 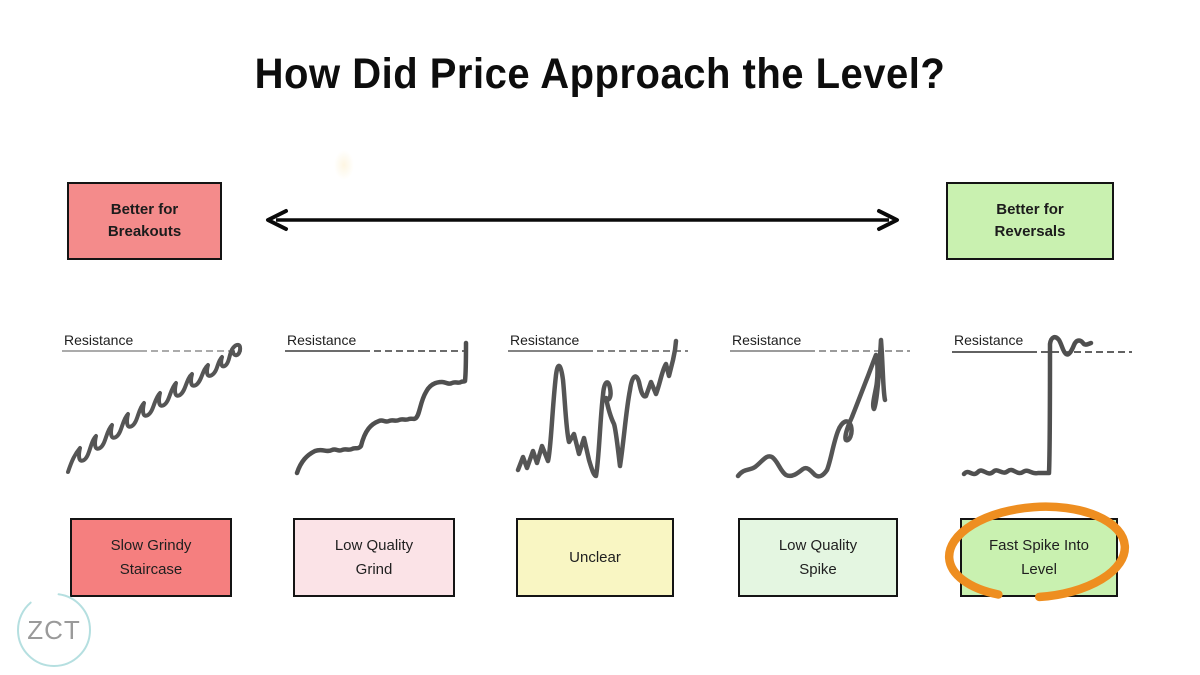 I want to click on stray-highlighter-smudge, so click(x=344, y=165).